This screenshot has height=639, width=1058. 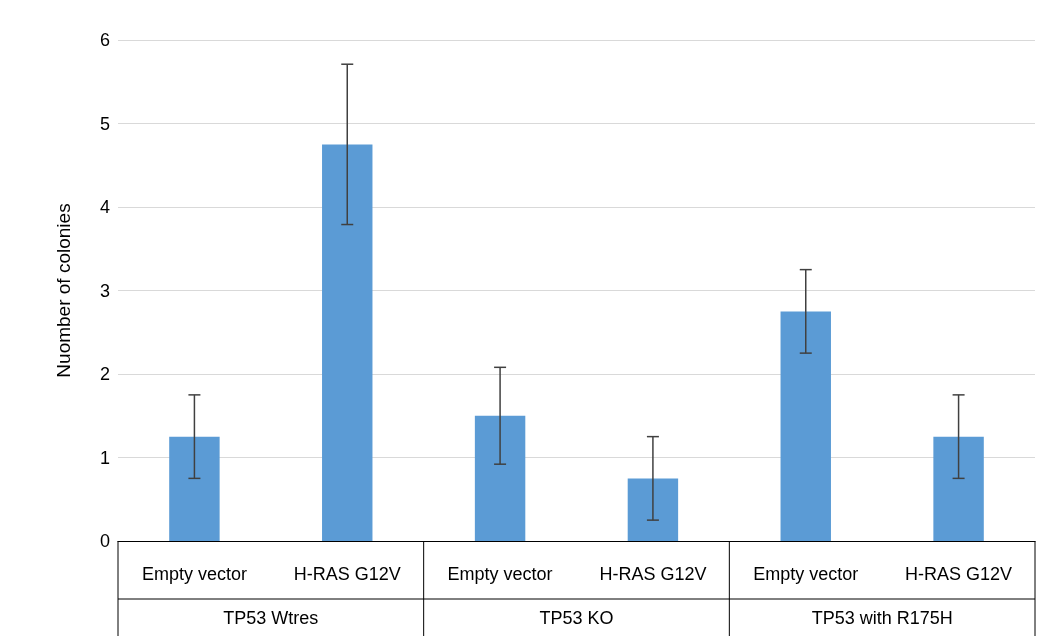 I want to click on y-tick-label: 2, so click(x=104, y=374).